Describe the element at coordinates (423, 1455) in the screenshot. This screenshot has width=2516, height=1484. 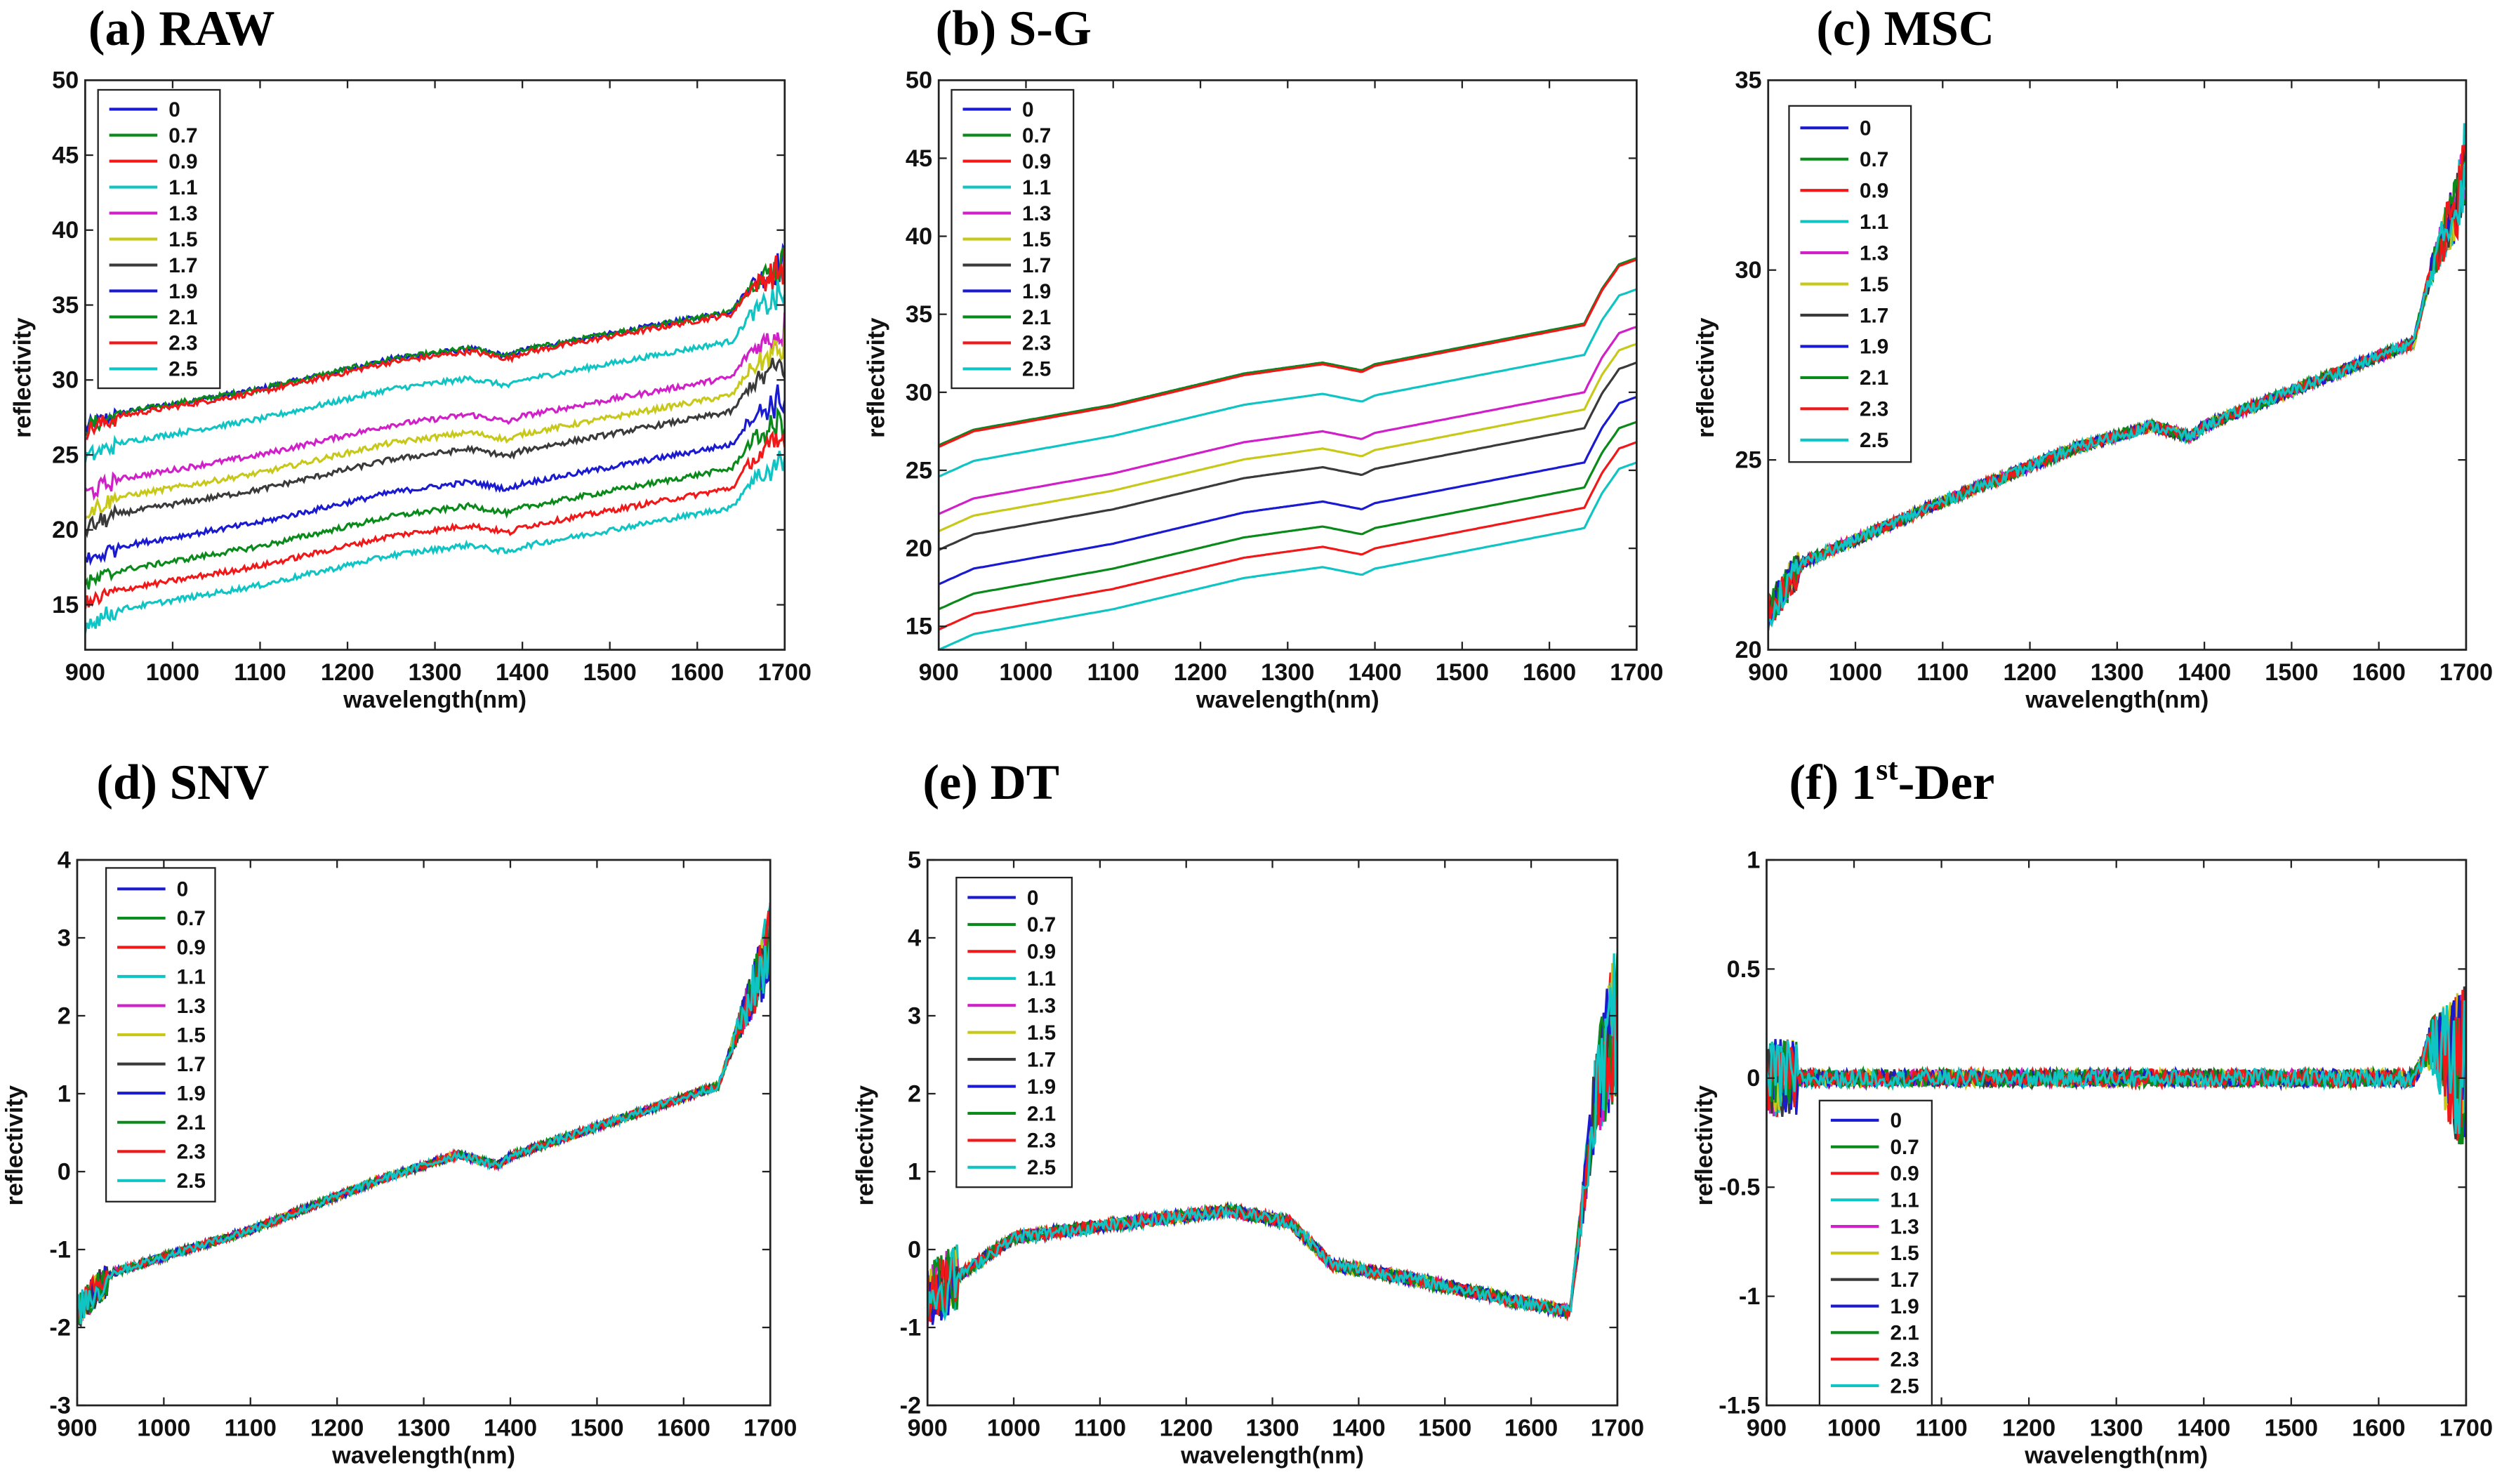
I see `x-axis-label: wavelength(nm)` at that location.